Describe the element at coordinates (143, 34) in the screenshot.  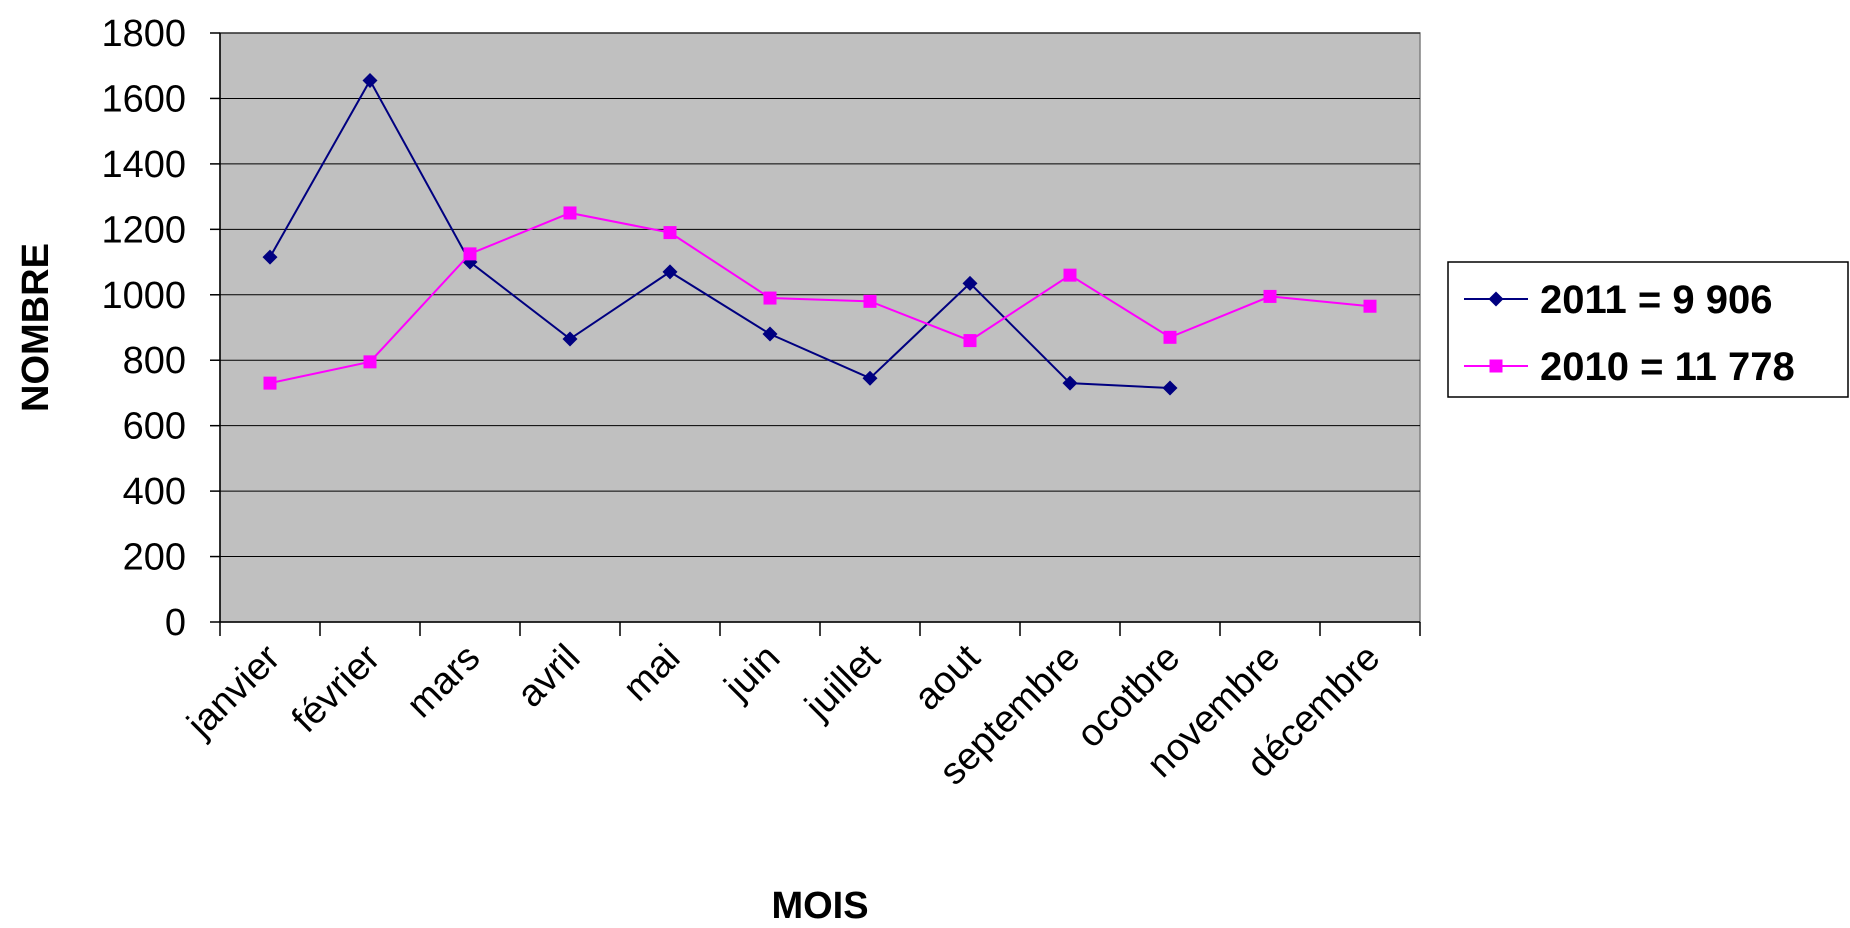
I see `y-tick-label: 1800` at that location.